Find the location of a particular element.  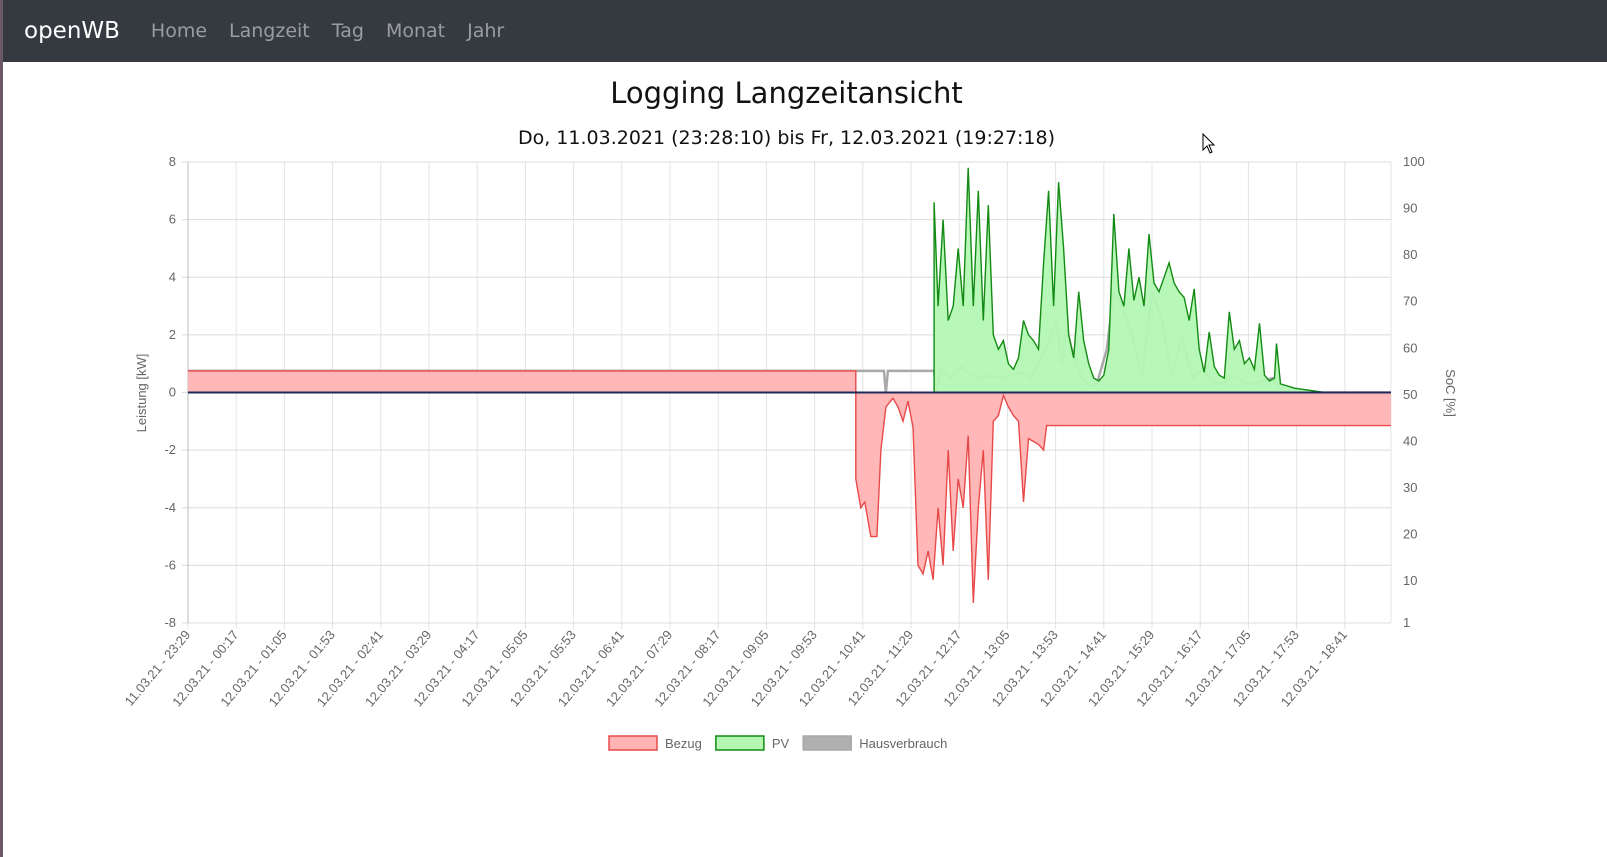

window-edge is located at coordinates (1, 428).